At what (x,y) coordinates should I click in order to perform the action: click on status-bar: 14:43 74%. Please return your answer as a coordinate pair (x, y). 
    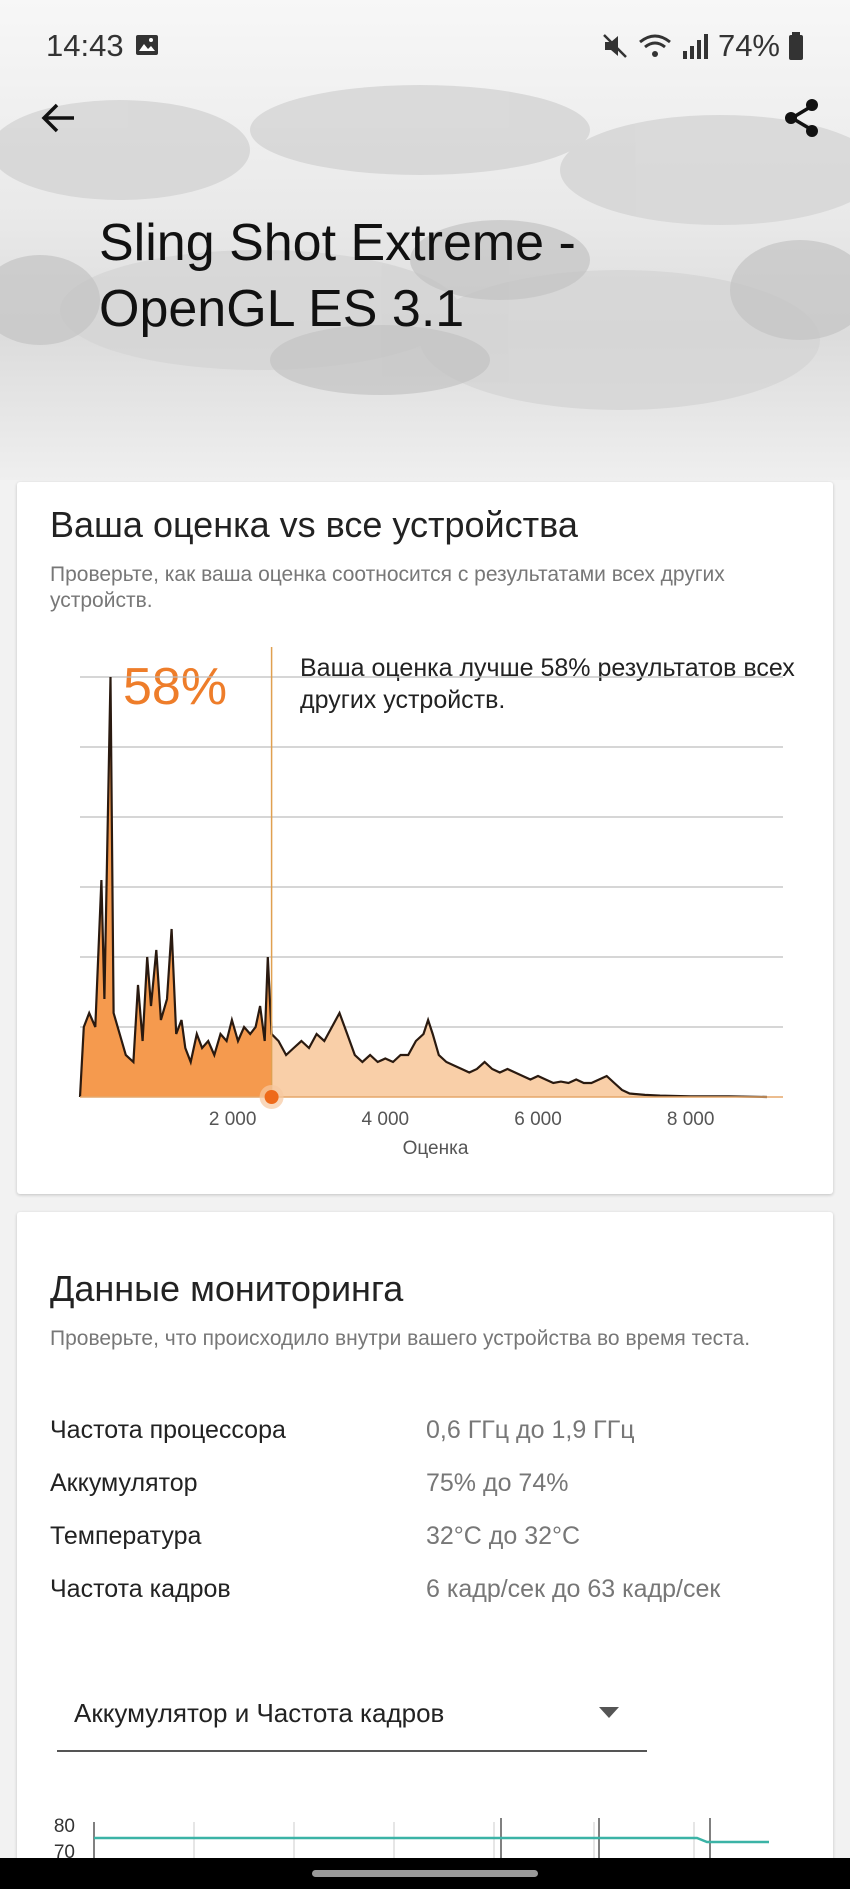
    Looking at the image, I should click on (425, 46).